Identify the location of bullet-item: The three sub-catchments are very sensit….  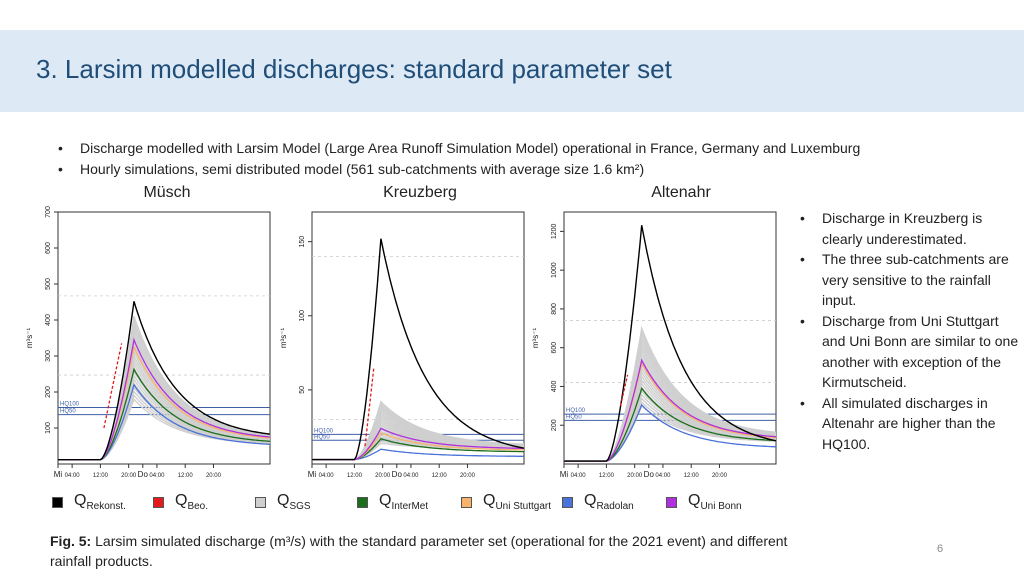
(912, 280).